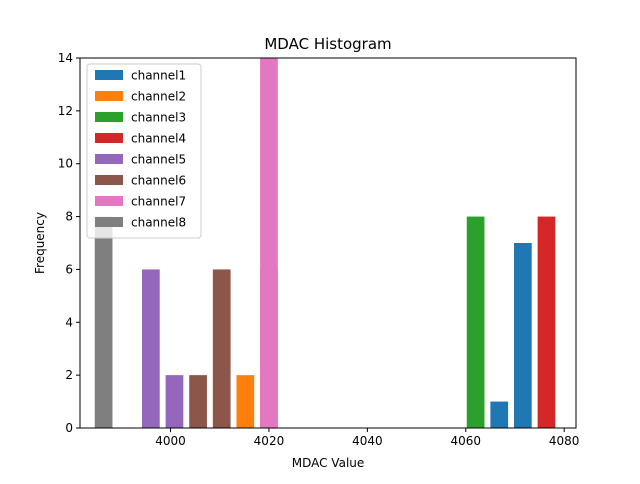 The image size is (640, 484). Describe the element at coordinates (158, 181) in the screenshot. I see `legend-label-channel6: channel6` at that location.